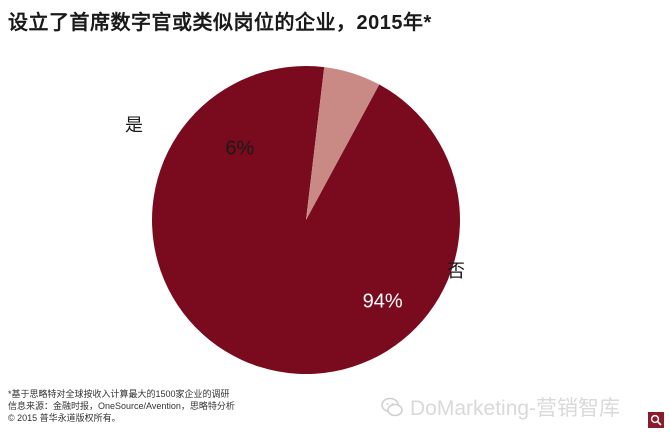 This screenshot has width=670, height=435. Describe the element at coordinates (392, 407) in the screenshot. I see `wechat-logo-icon` at that location.